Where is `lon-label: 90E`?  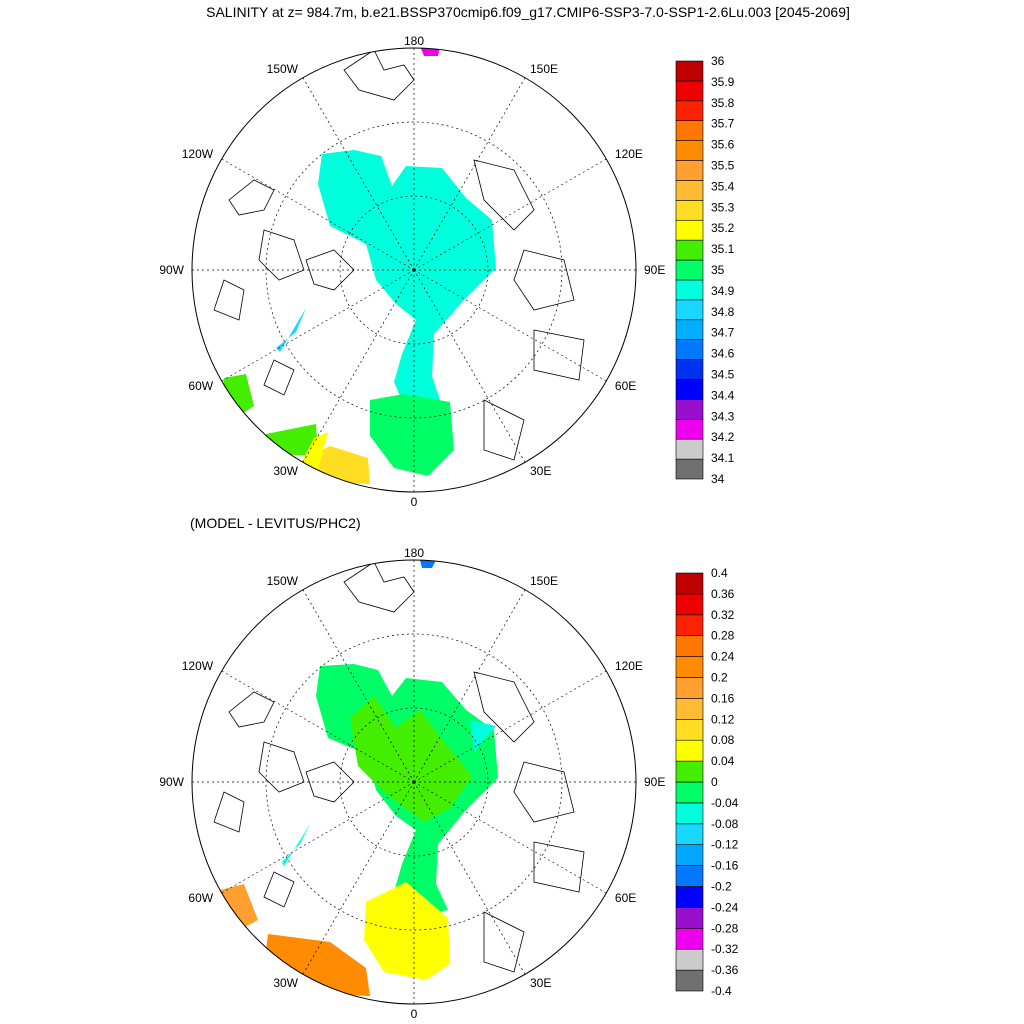
lon-label: 90E is located at coordinates (654, 782).